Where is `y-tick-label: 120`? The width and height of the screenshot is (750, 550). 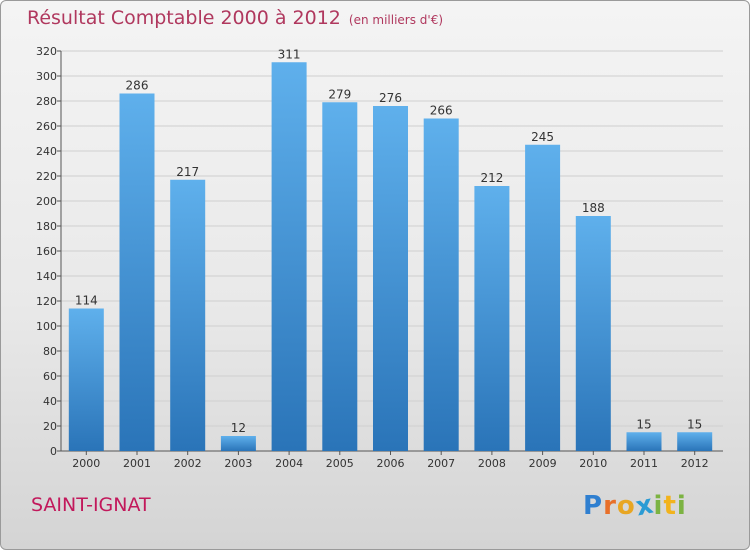 y-tick-label: 120 is located at coordinates (46, 301).